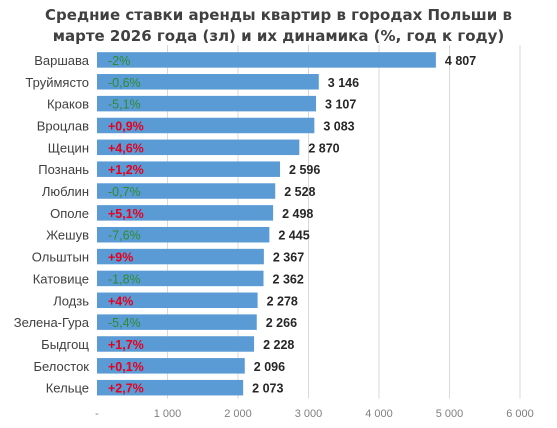 Image resolution: width=557 pixels, height=428 pixels. What do you see at coordinates (71, 300) in the screenshot?
I see `category-label: Лодзь` at bounding box center [71, 300].